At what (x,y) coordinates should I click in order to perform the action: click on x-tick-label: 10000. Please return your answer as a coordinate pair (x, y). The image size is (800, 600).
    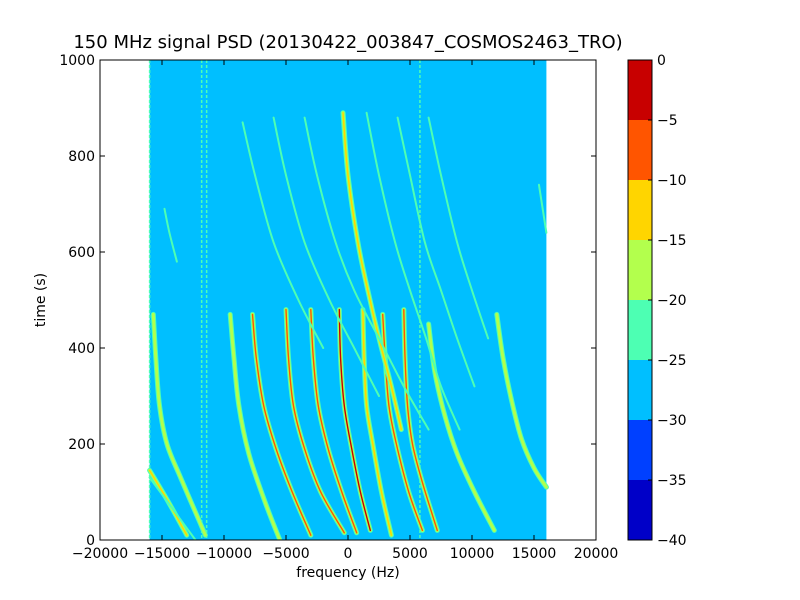
    Looking at the image, I should click on (472, 554).